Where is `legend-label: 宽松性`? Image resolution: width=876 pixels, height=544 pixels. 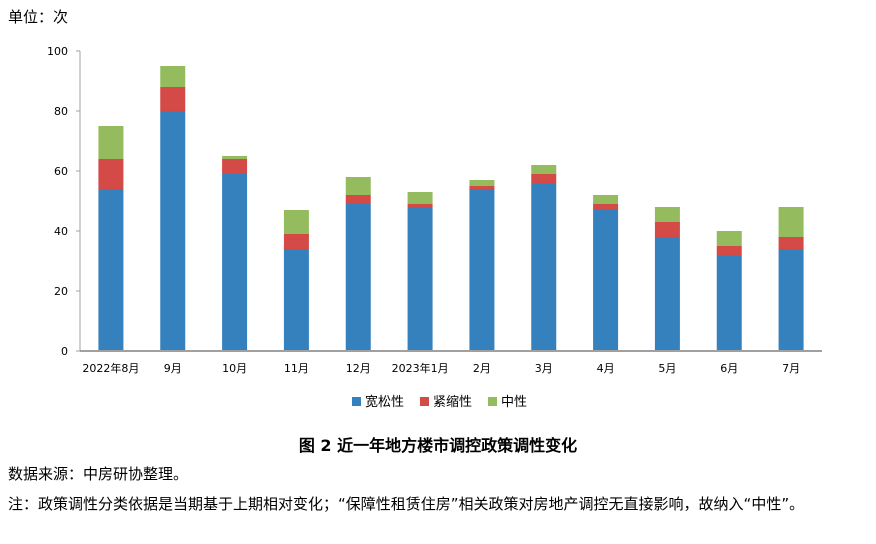 legend-label: 宽松性 is located at coordinates (384, 402).